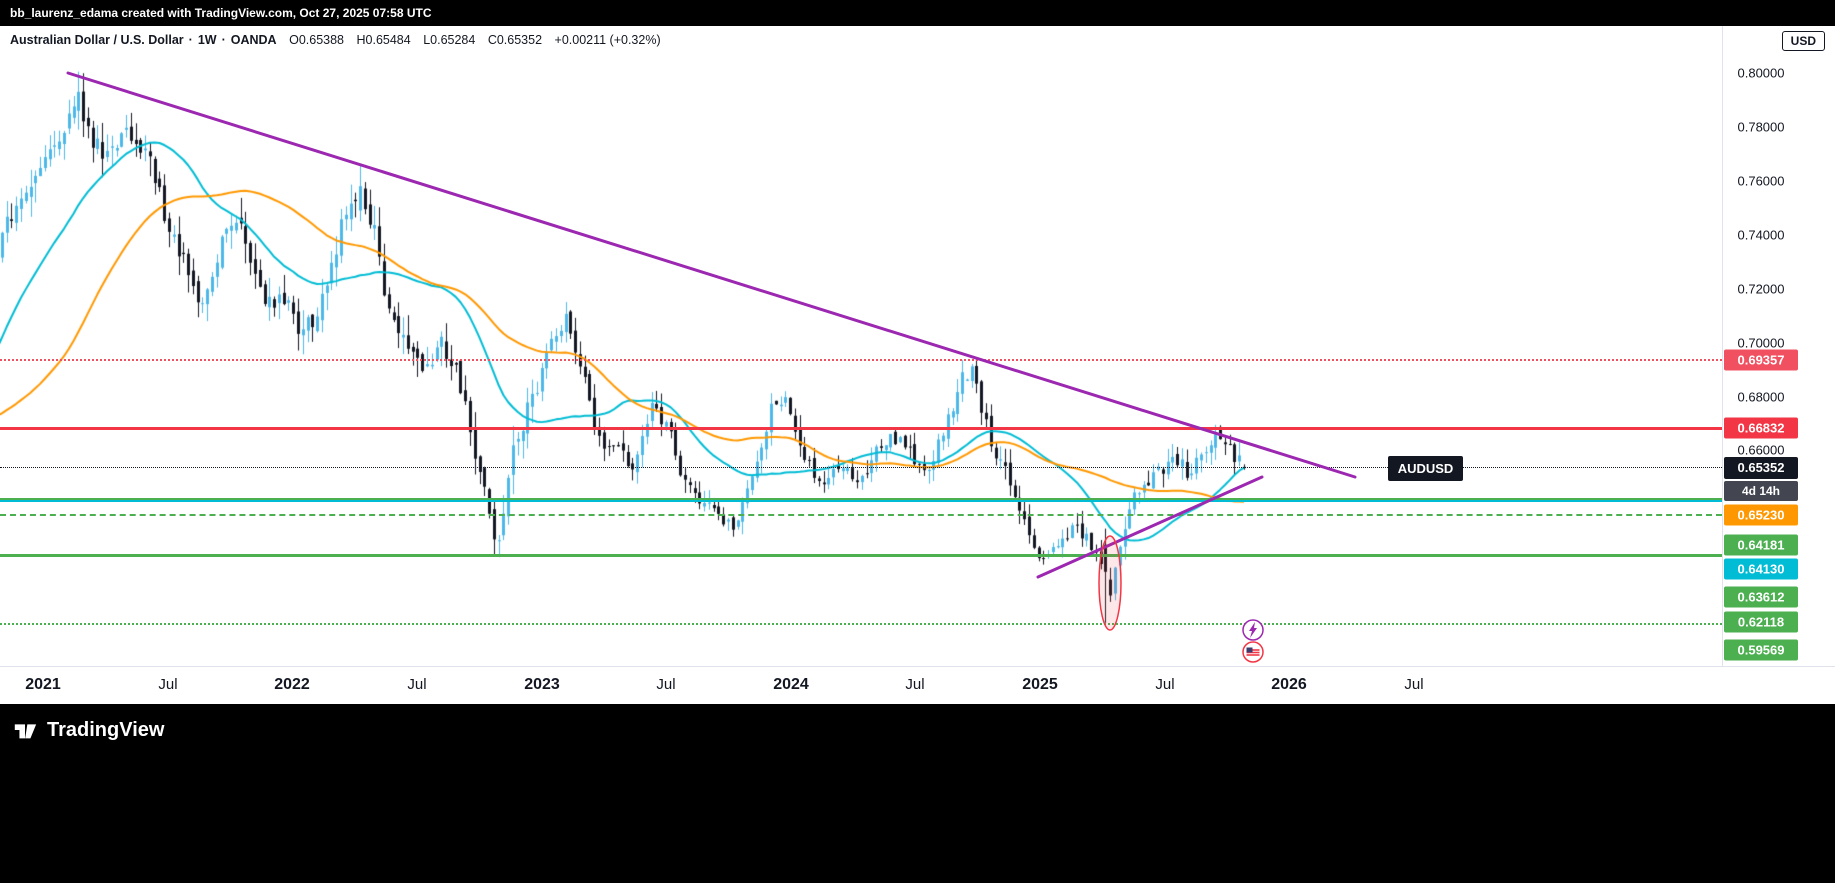 The image size is (1835, 883). I want to click on low-value: L0.65284, so click(449, 40).